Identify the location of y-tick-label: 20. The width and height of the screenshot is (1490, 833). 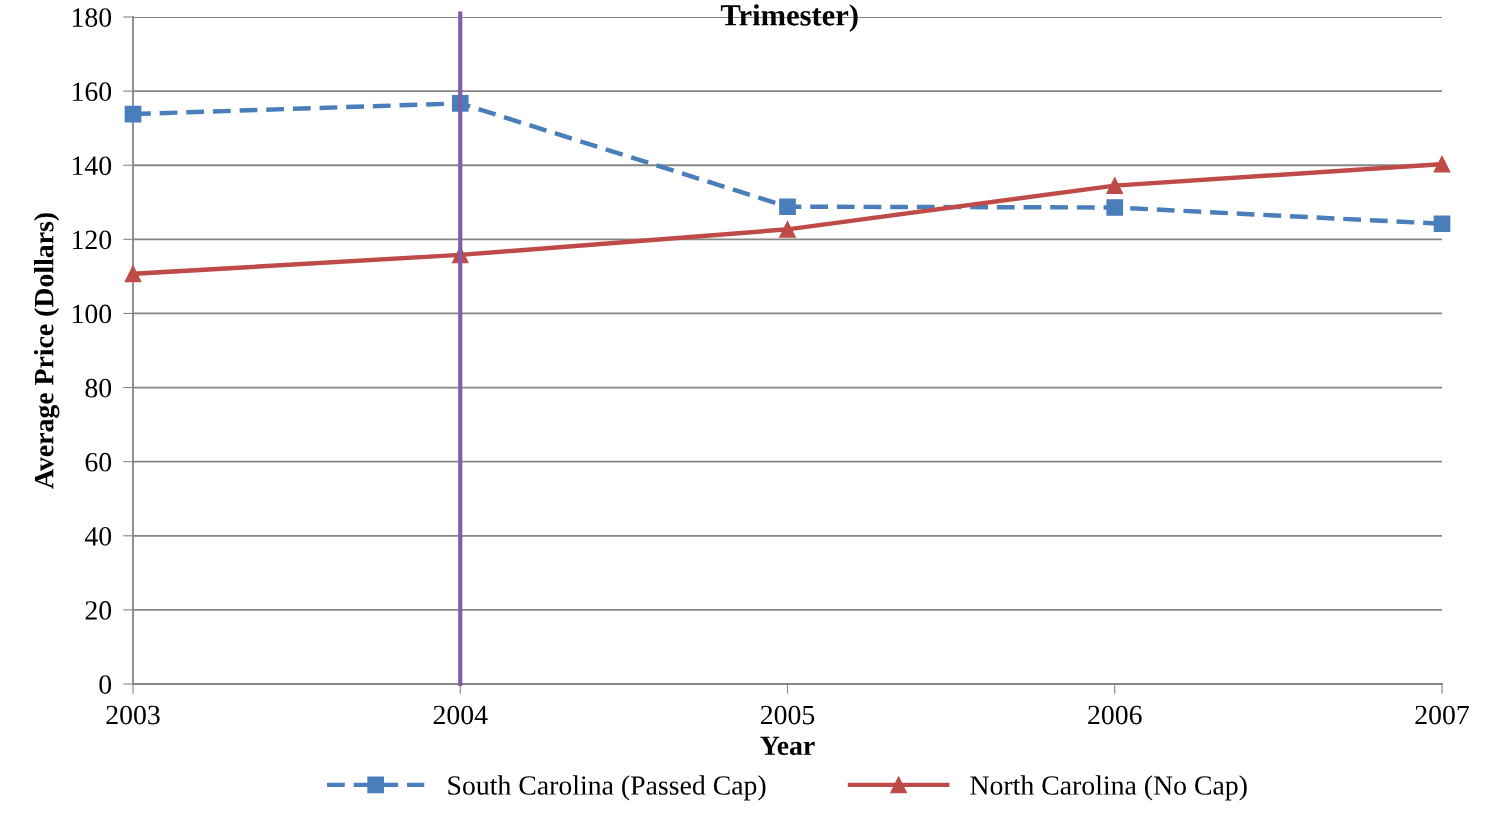
(98, 610).